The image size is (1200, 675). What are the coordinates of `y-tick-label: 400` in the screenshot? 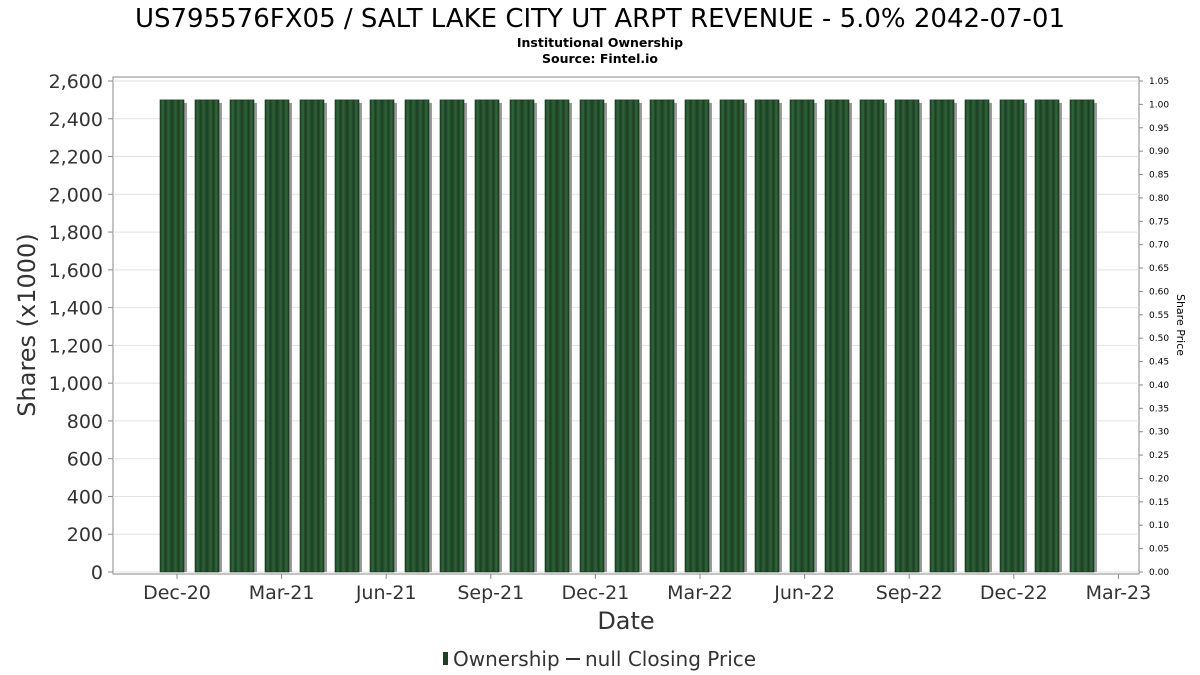 It's located at (85, 497).